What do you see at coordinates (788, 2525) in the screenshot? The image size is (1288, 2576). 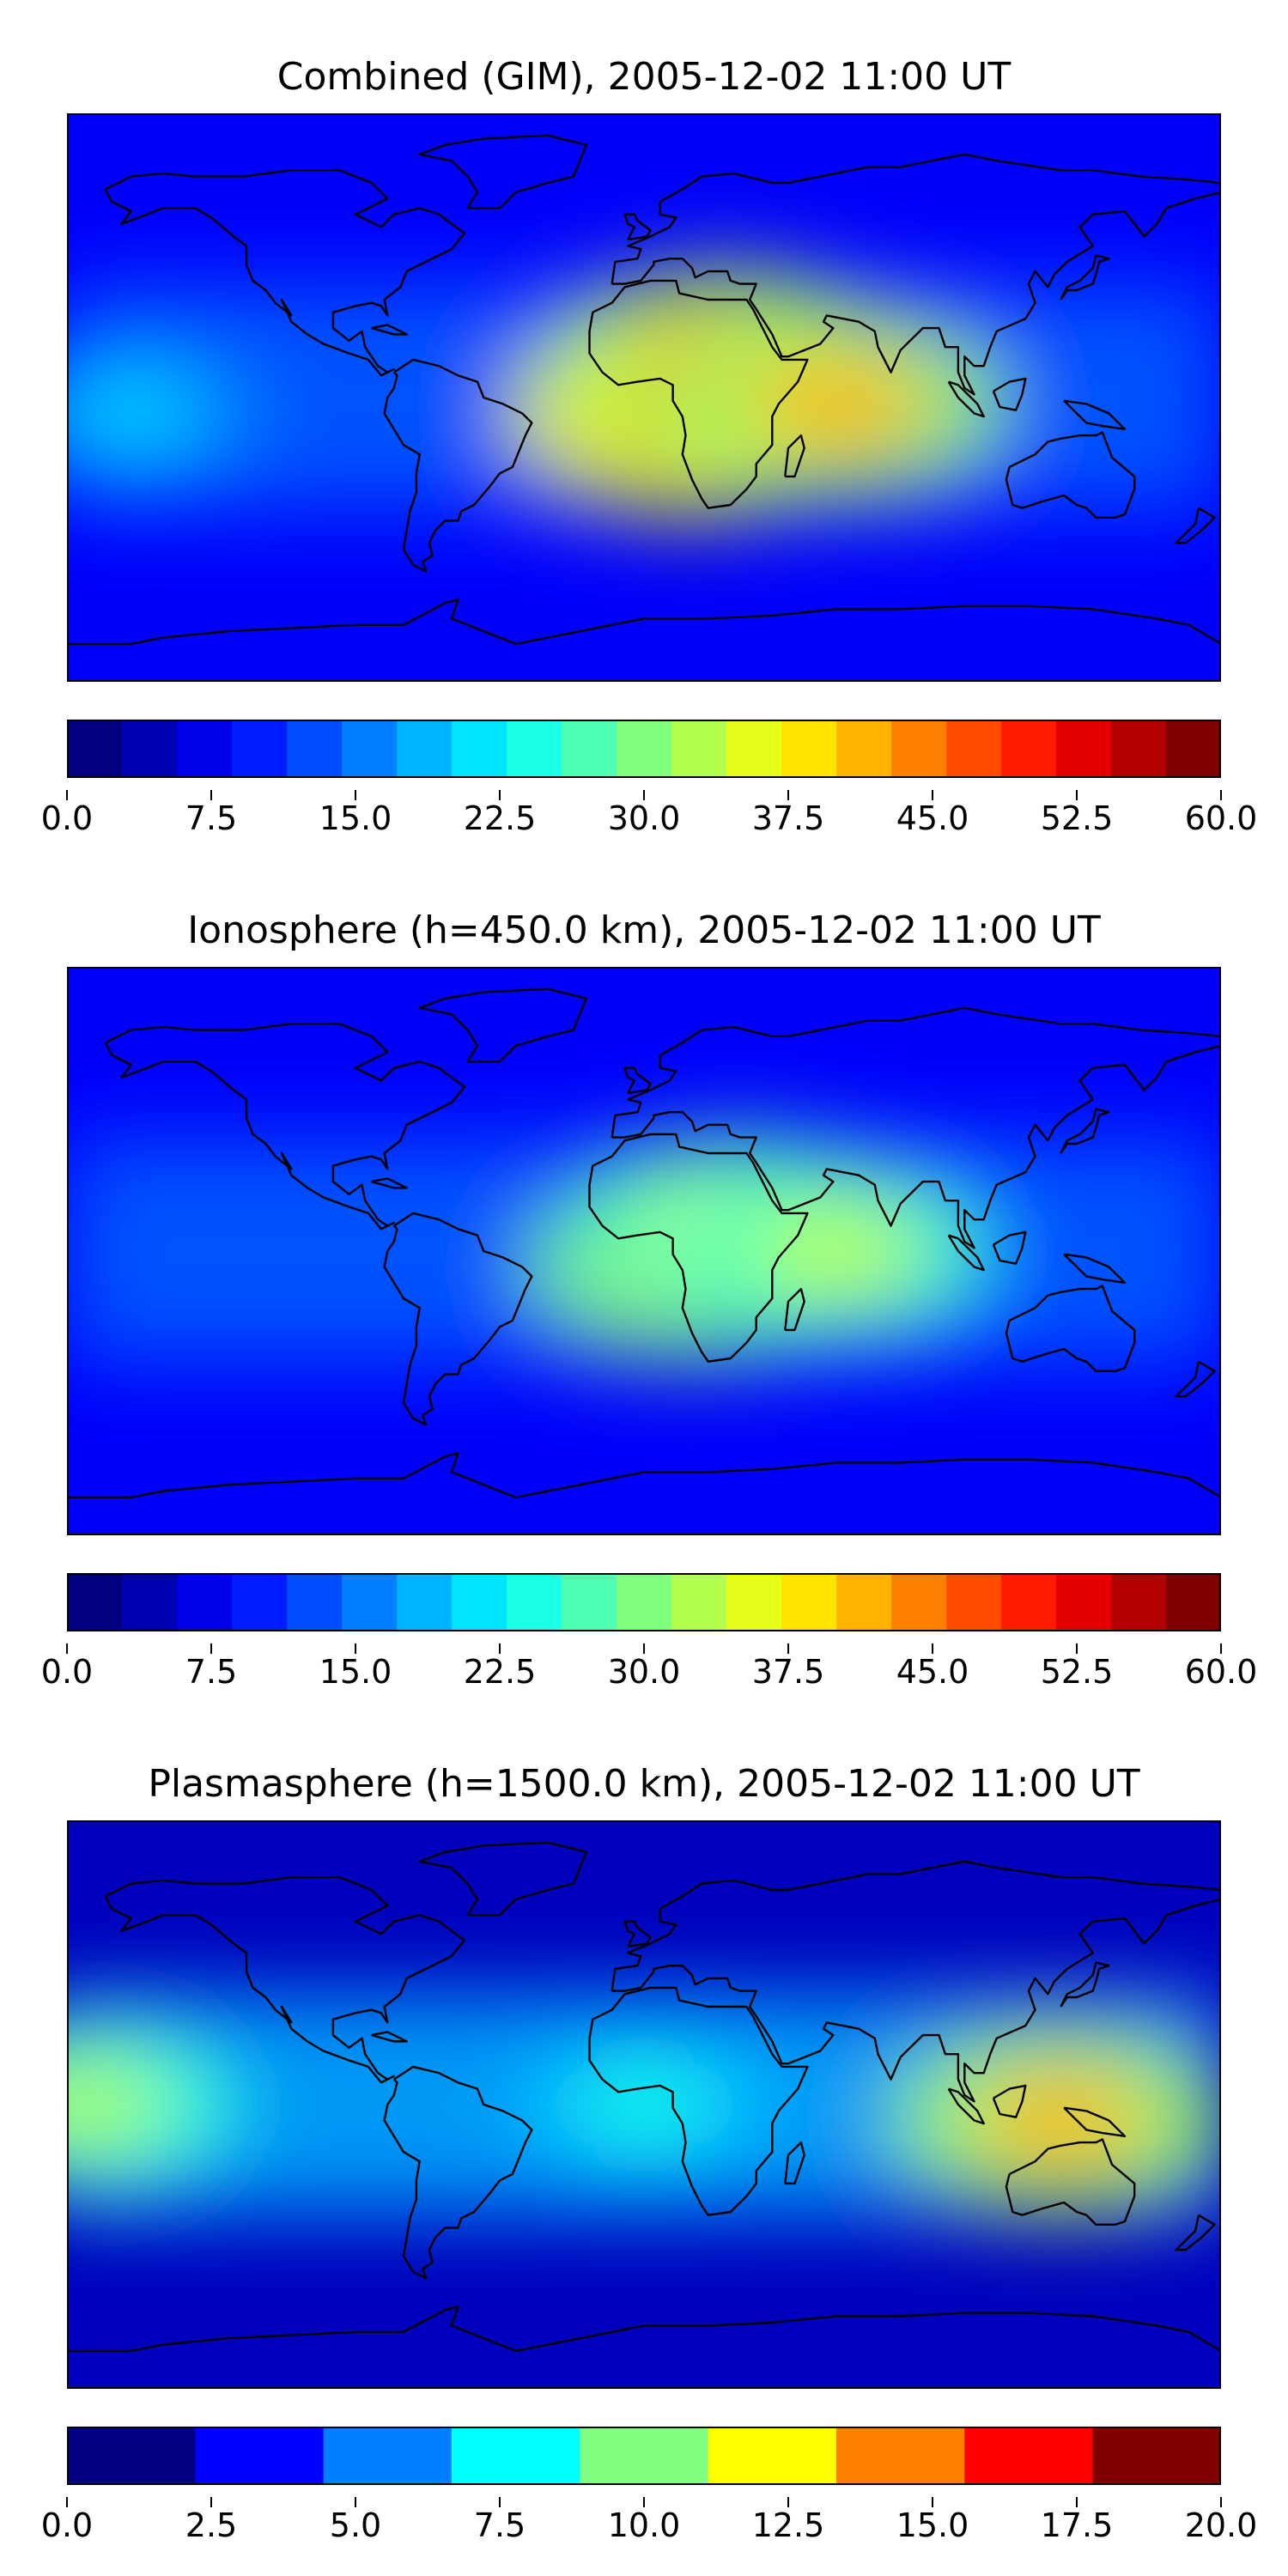 I see `colorbar-tick-label: 12.5` at bounding box center [788, 2525].